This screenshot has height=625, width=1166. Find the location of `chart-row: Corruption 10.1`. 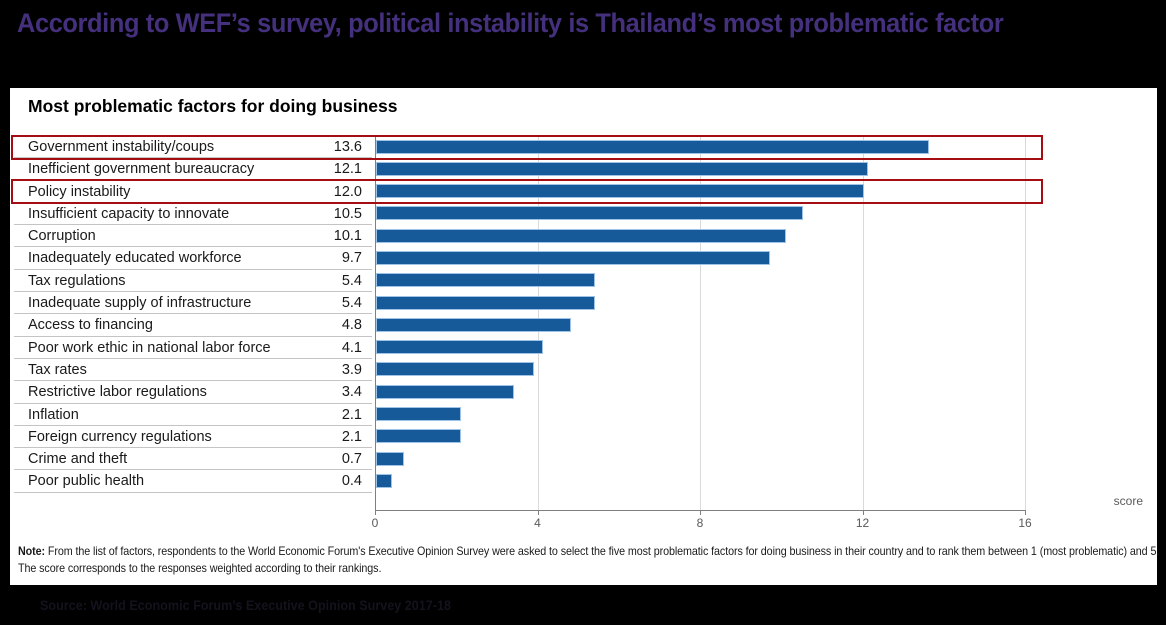

chart-row: Corruption 10.1 is located at coordinates (583, 236).